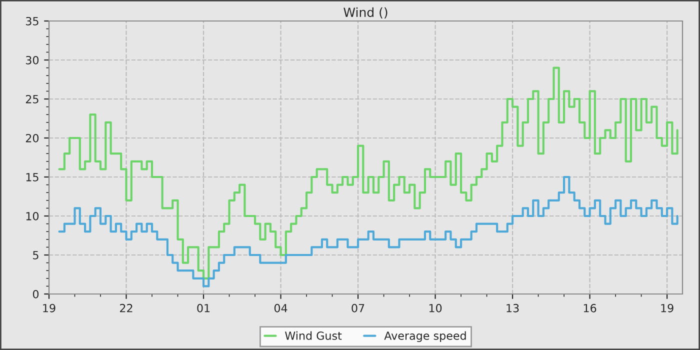 This screenshot has width=700, height=350. Describe the element at coordinates (590, 308) in the screenshot. I see `x-tick-label: 16` at that location.